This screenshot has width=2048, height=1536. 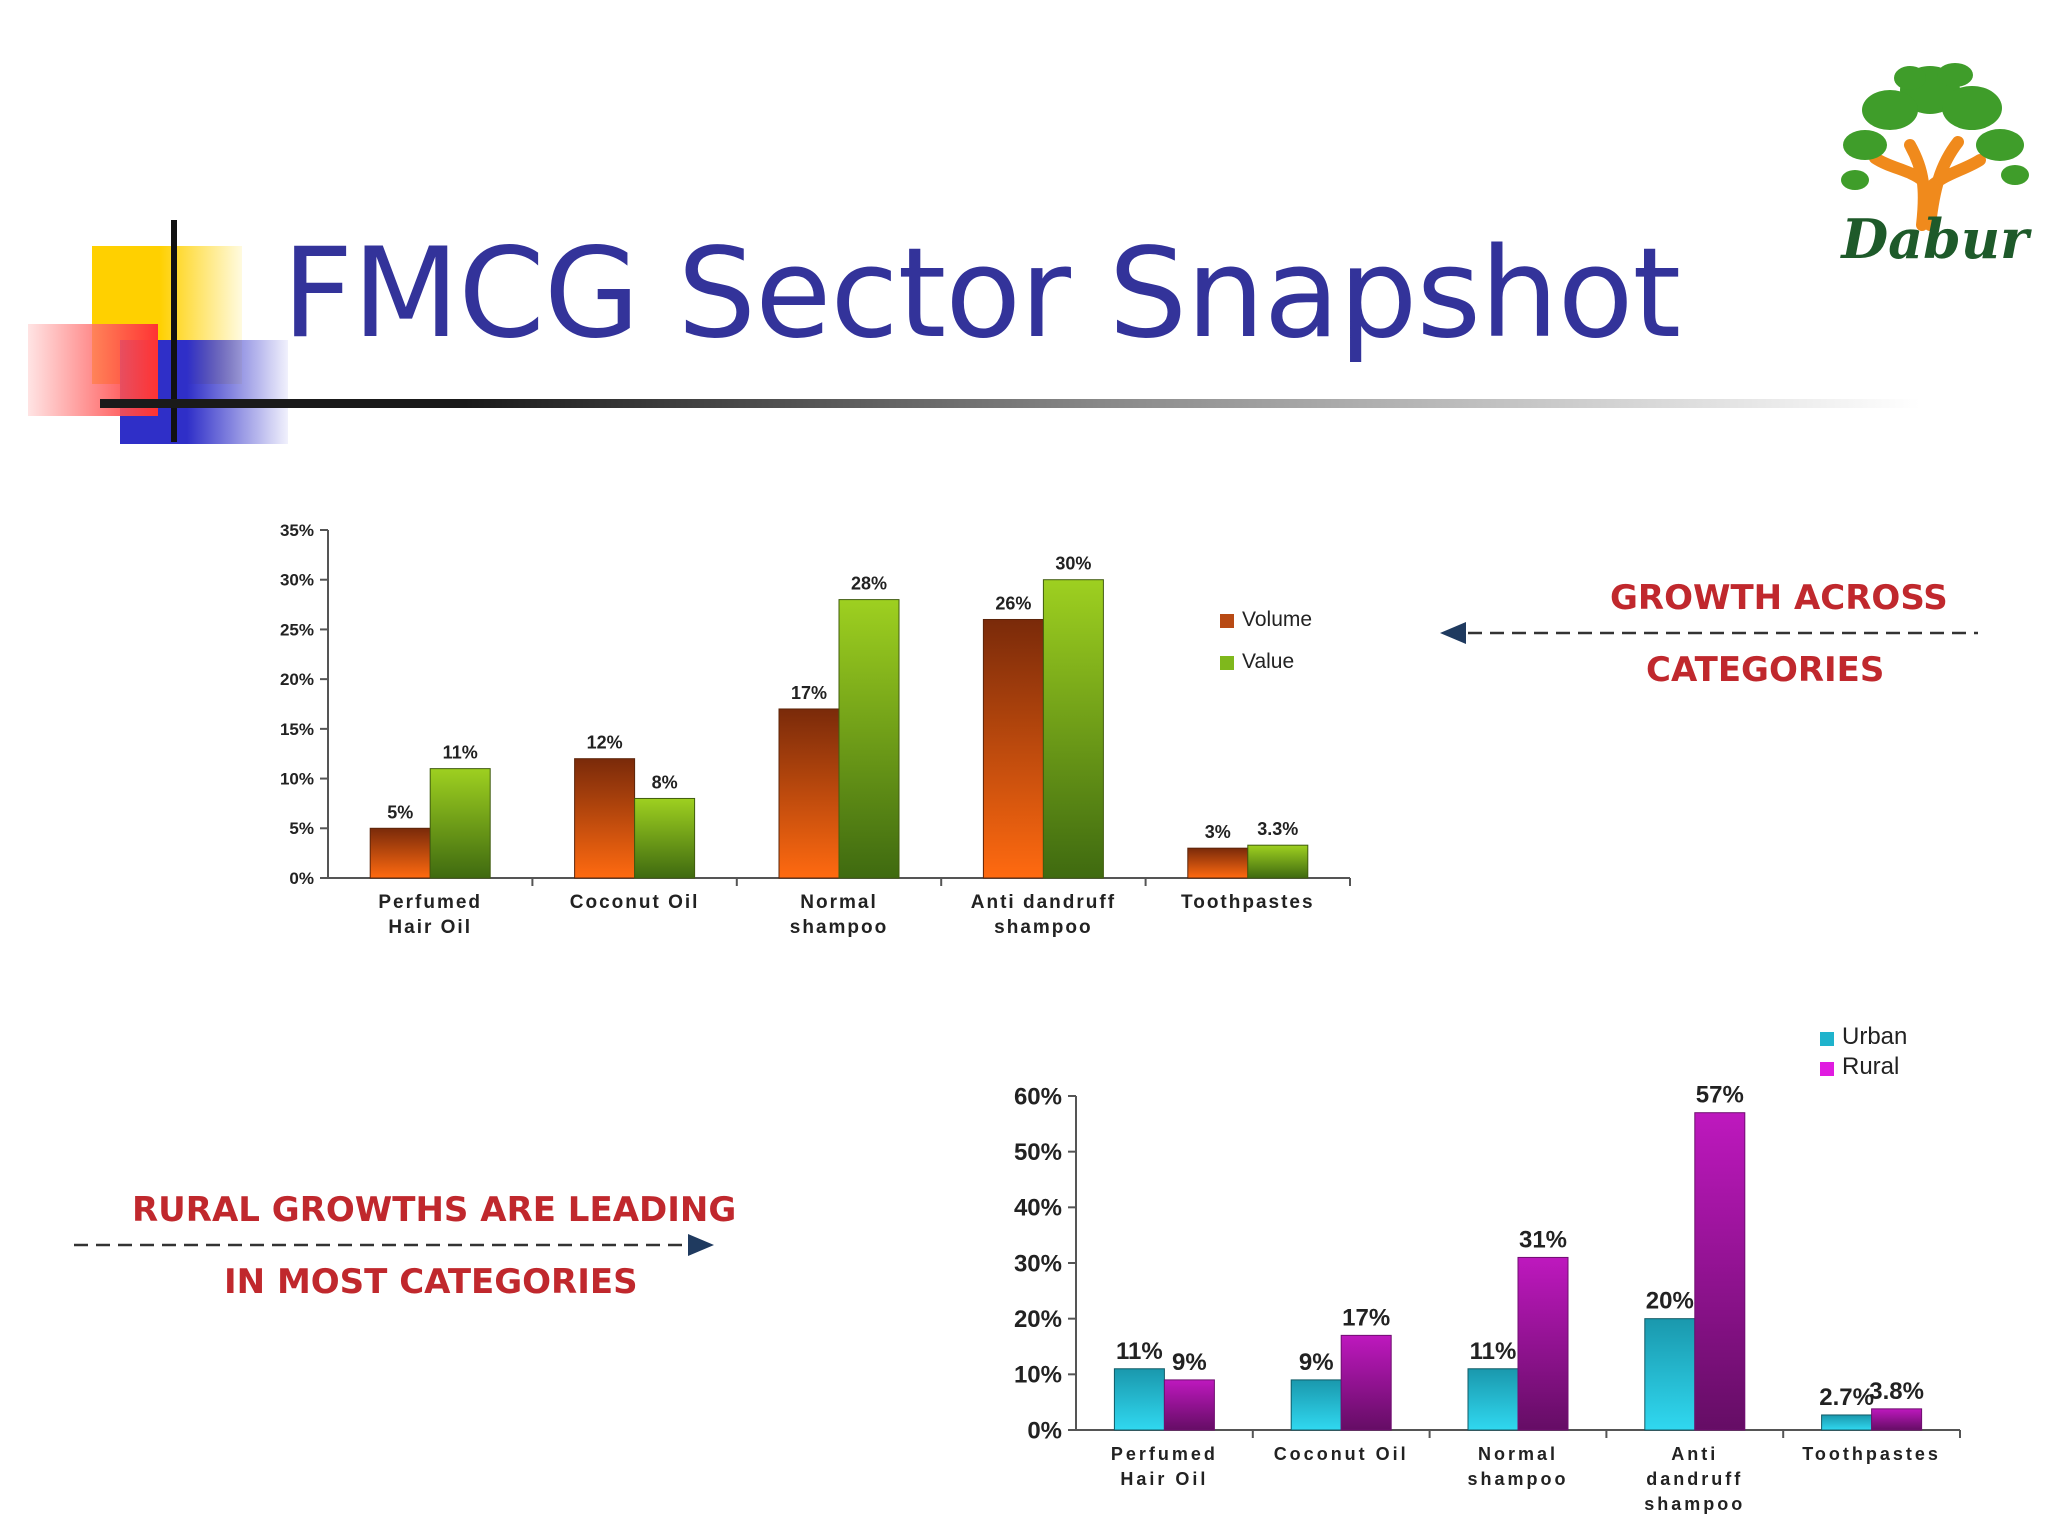 I want to click on dabur-logo: Dabur, so click(x=1935, y=160).